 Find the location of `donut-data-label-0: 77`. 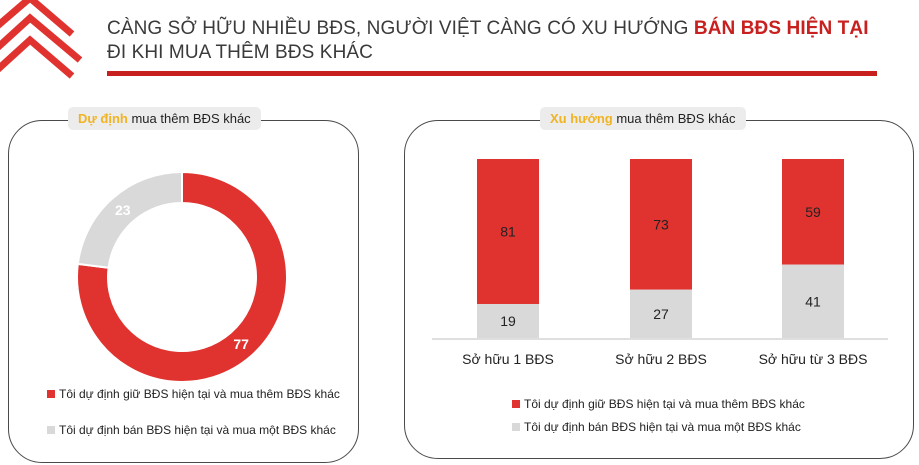

donut-data-label-0: 77 is located at coordinates (241, 344).